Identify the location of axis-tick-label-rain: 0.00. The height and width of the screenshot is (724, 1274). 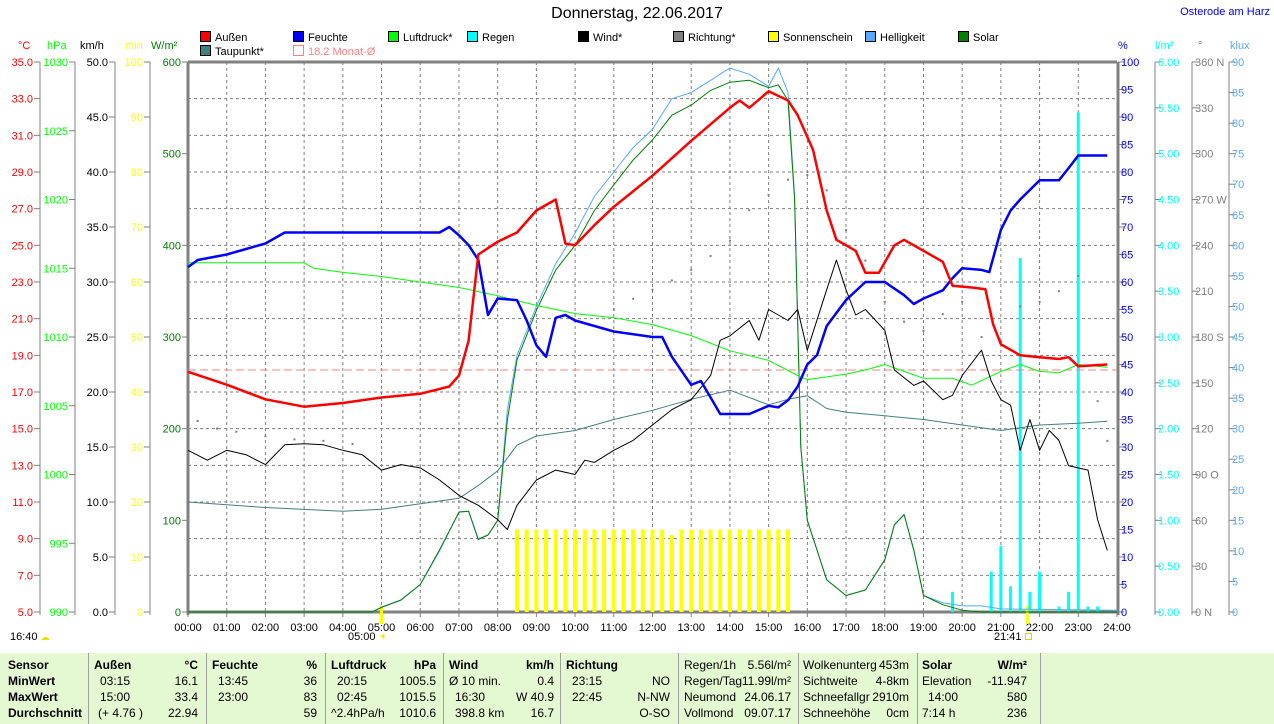
(1168, 613).